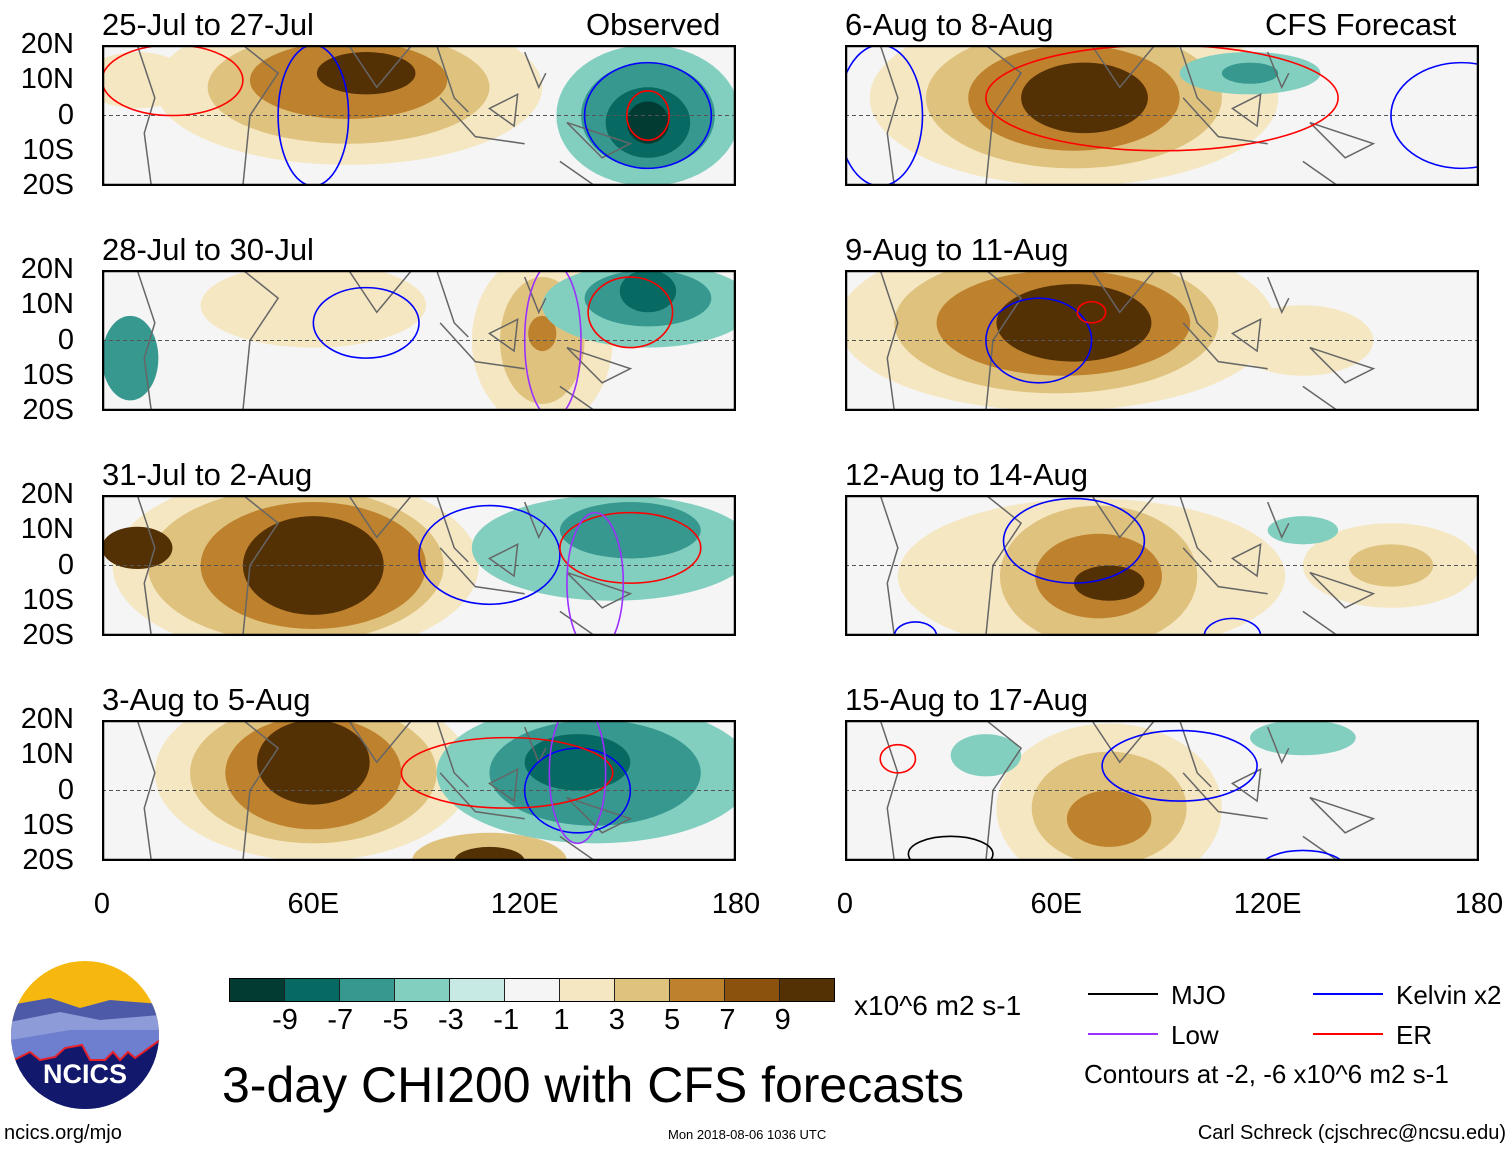 This screenshot has height=1149, width=1510. Describe the element at coordinates (1266, 1074) in the screenshot. I see `contour-note: Contours at -2, -6 x10^6 m2 s-1` at that location.